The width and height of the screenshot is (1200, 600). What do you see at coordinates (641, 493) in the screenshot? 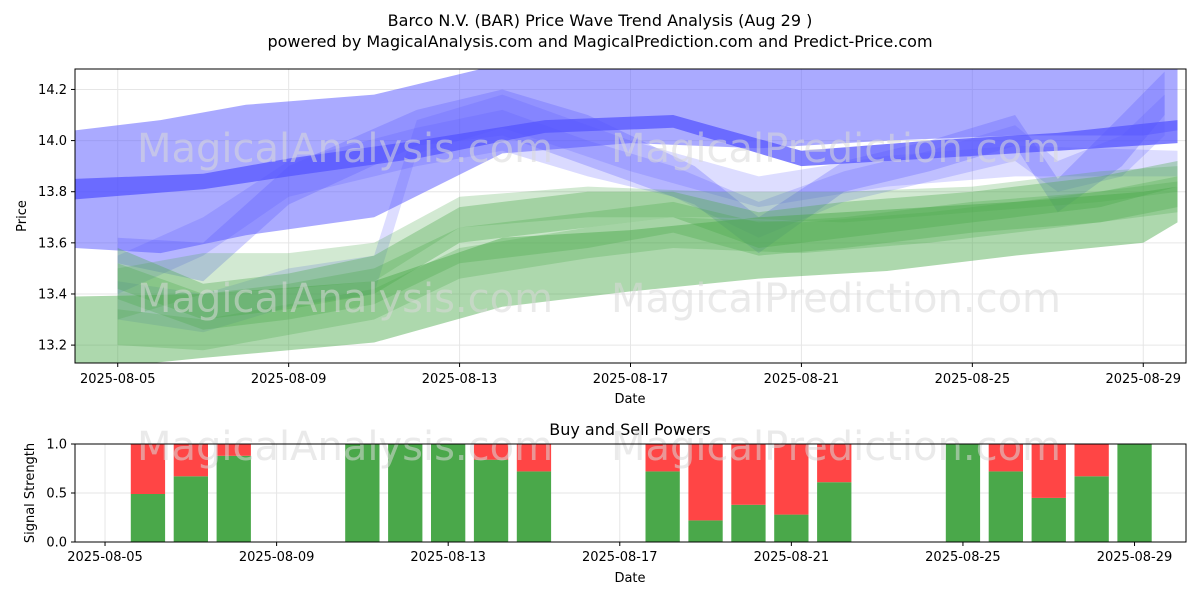
I see `signal-bars` at bounding box center [641, 493].